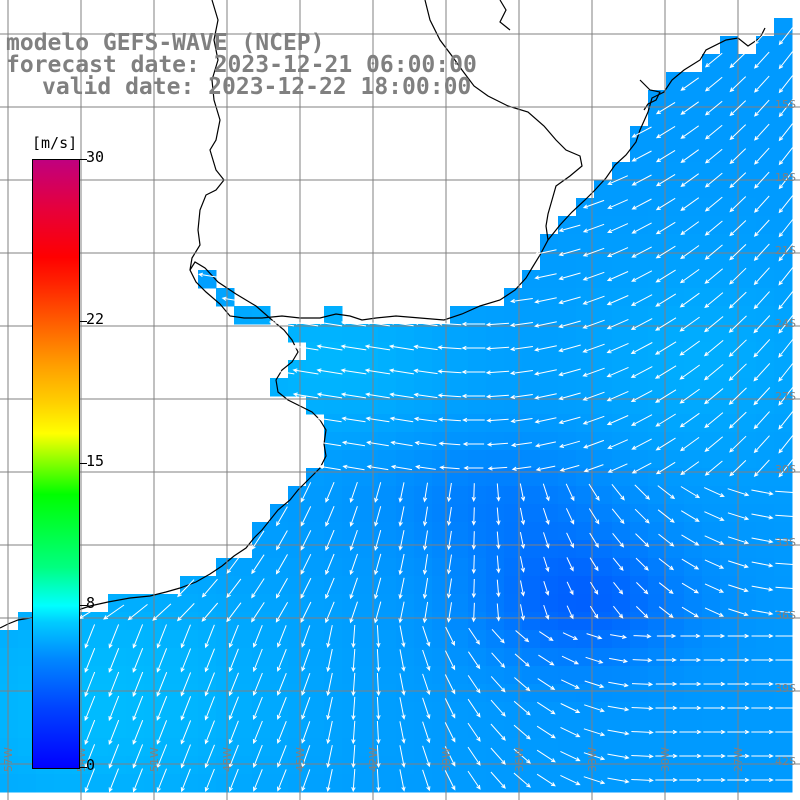  What do you see at coordinates (154, 759) in the screenshot?
I see `longitude-label: 51W` at bounding box center [154, 759].